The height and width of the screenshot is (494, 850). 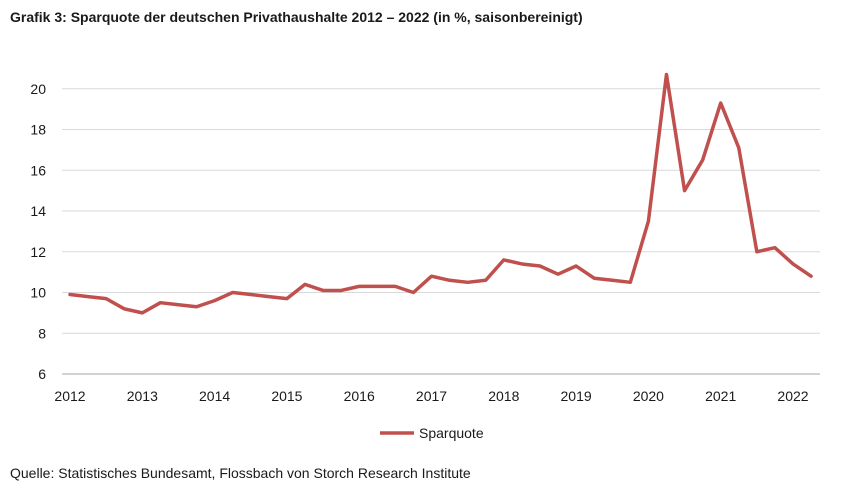 I want to click on y-tick-label-8: 8, so click(x=42, y=333).